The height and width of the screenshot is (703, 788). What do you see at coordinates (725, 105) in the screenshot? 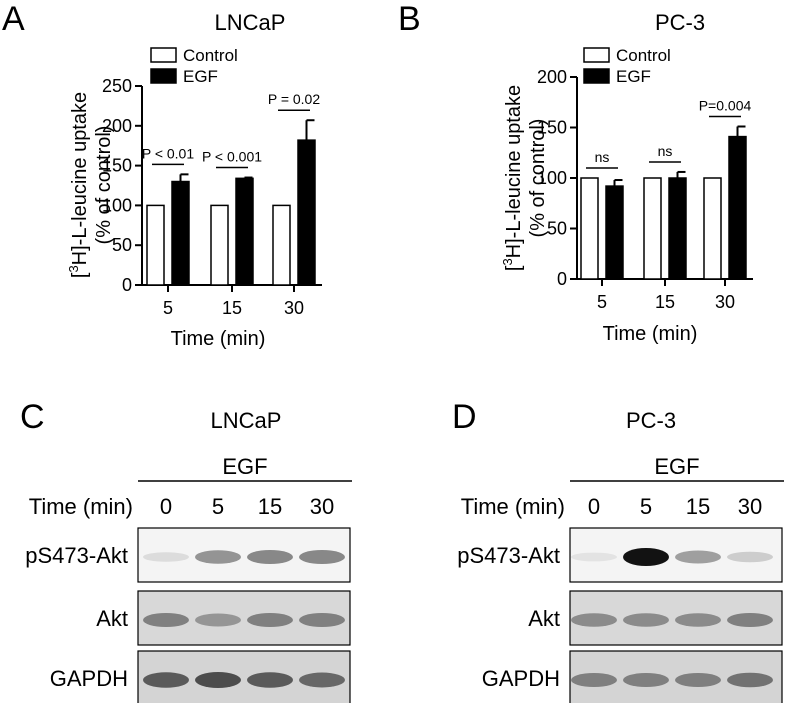
I see `significance-label: P=0.004` at bounding box center [725, 105].